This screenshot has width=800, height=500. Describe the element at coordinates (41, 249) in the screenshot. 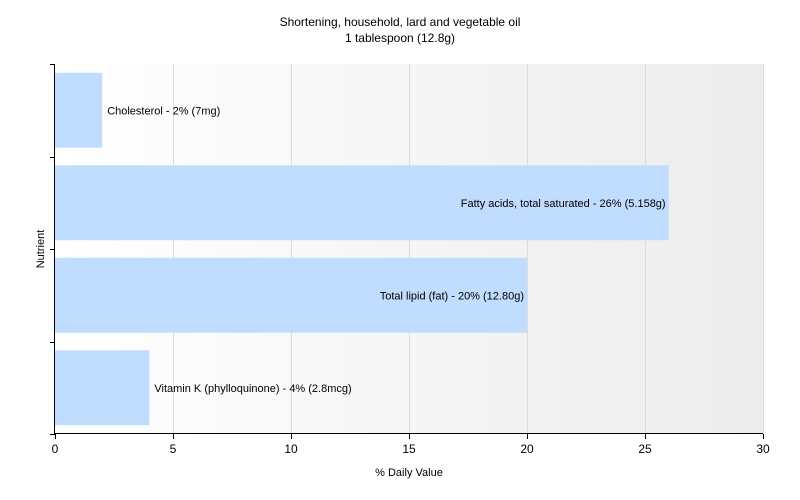

I see `y-axis-label: Nutrient` at that location.